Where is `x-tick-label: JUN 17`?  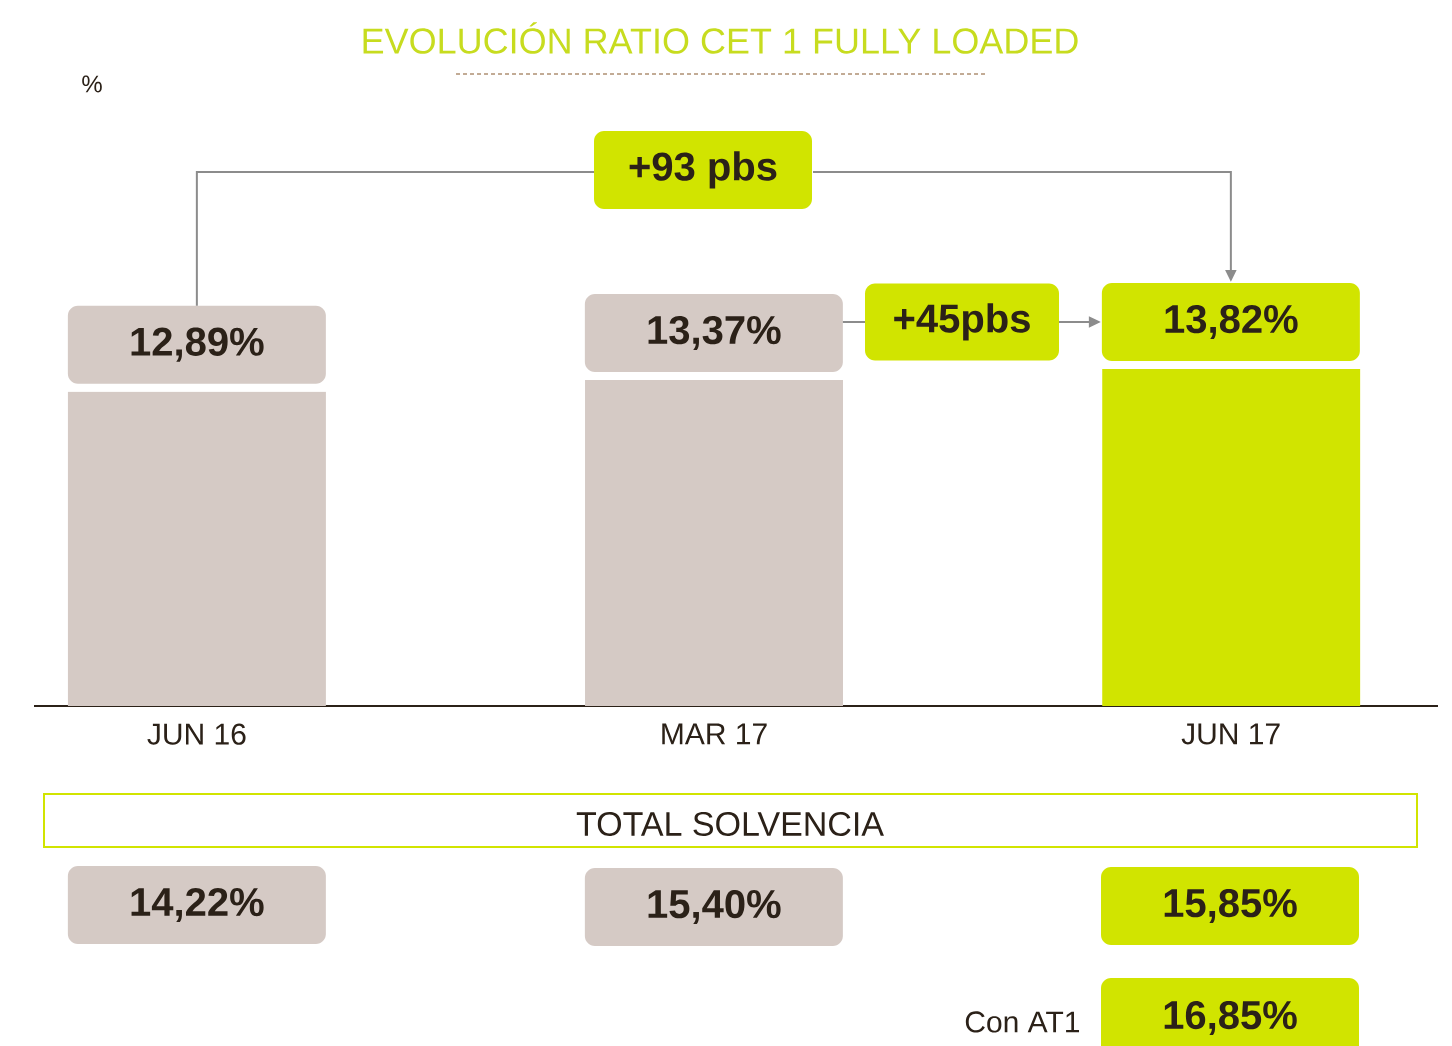
x-tick-label: JUN 17 is located at coordinates (1230, 734).